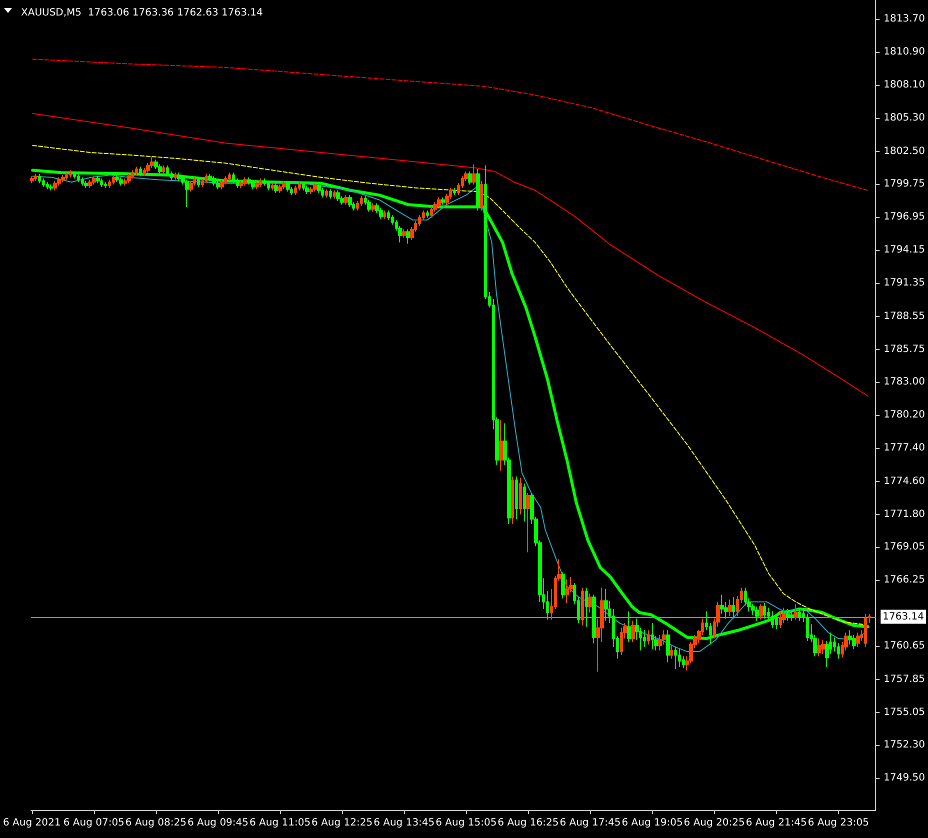 The height and width of the screenshot is (838, 928). Describe the element at coordinates (342, 823) in the screenshot. I see `x-tick-label: 6 Aug 12:25` at that location.